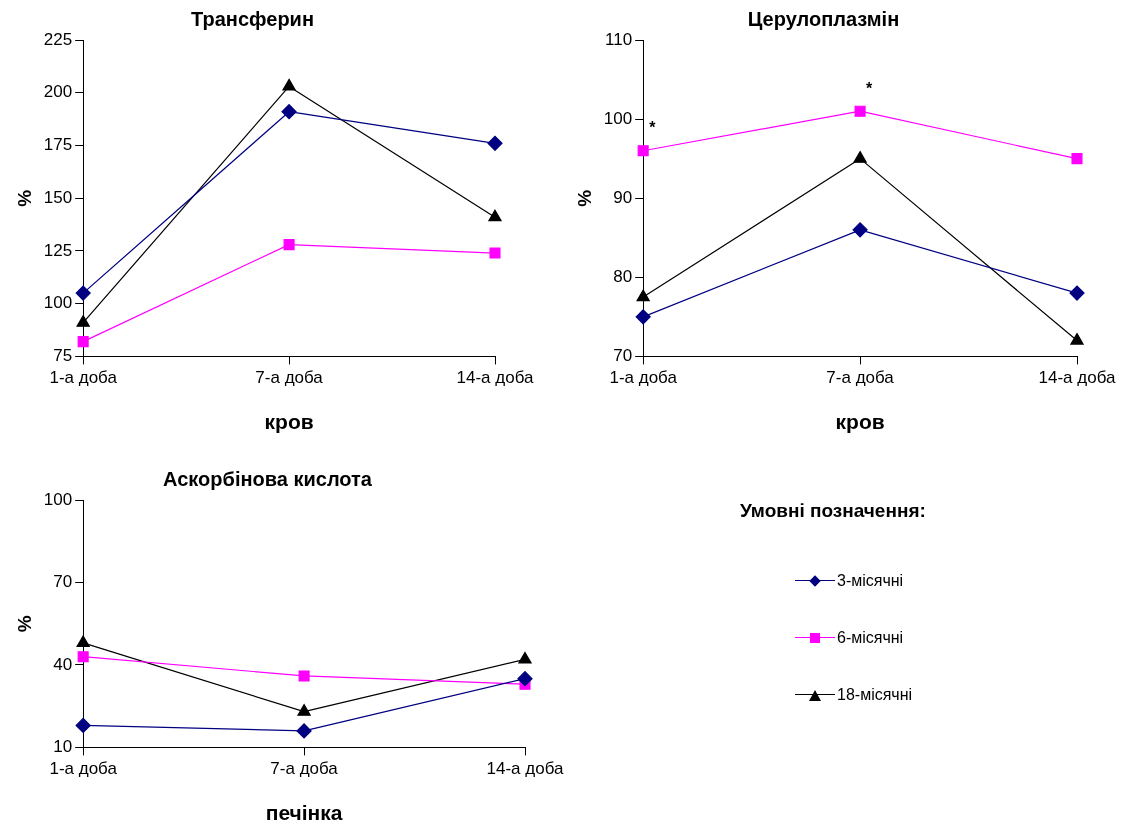 Image resolution: width=1122 pixels, height=836 pixels. What do you see at coordinates (63, 356) in the screenshot?
I see `y-tick-label: 75` at bounding box center [63, 356].